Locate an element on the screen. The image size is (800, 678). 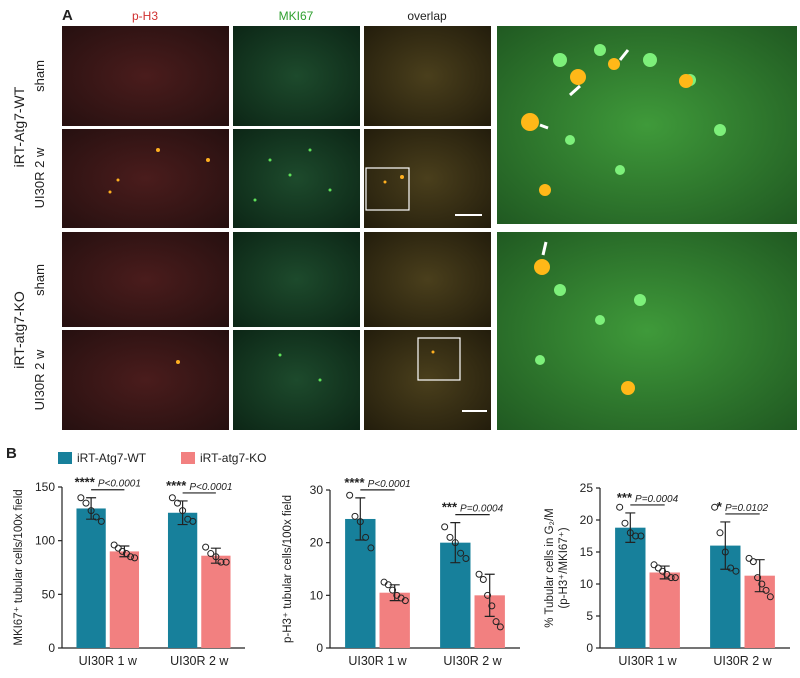
y-tick-label: 0 is located at coordinates (51, 648).